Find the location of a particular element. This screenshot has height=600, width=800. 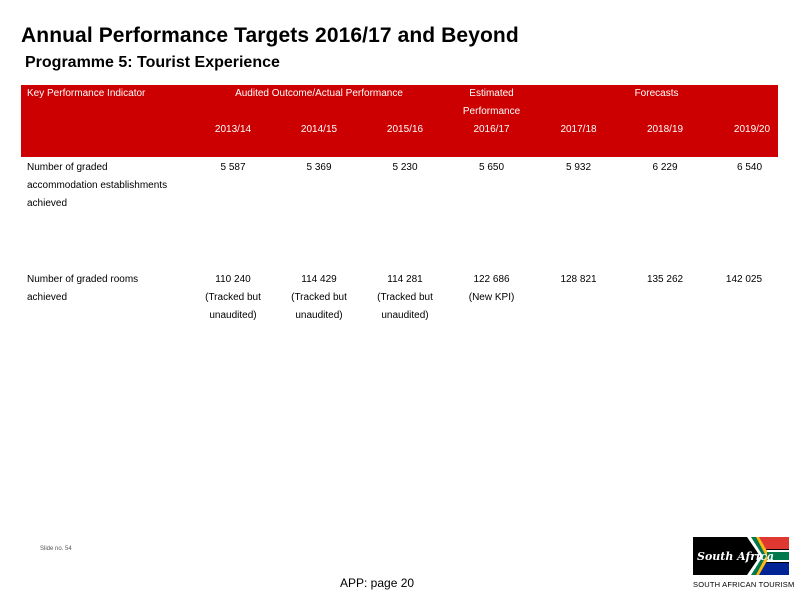

south-african-tourism-logo: South Africa SOUTH AFRICAN TOURISM is located at coordinates (744, 565).